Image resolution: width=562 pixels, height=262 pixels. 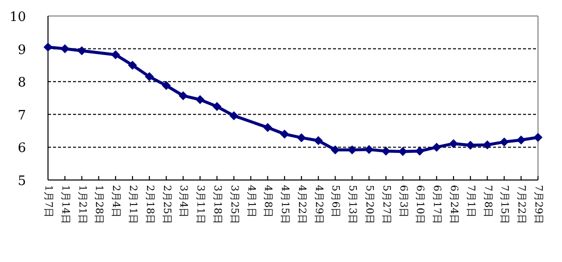 What do you see at coordinates (521, 204) in the screenshot?
I see `x-tick-label: 7月22日` at bounding box center [521, 204].